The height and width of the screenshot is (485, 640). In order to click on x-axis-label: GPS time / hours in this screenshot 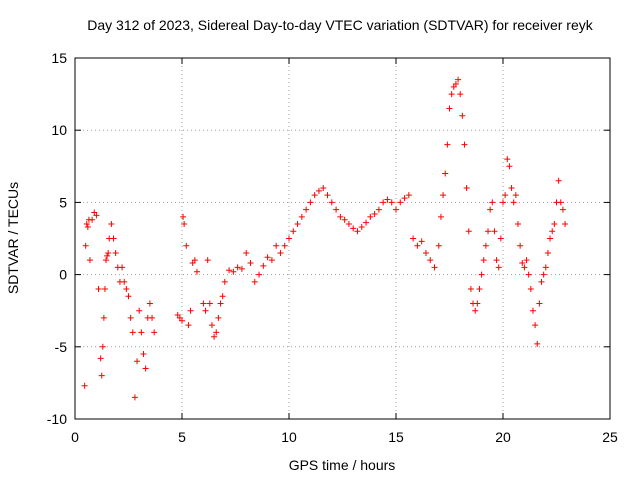, I will do `click(342, 465)`.